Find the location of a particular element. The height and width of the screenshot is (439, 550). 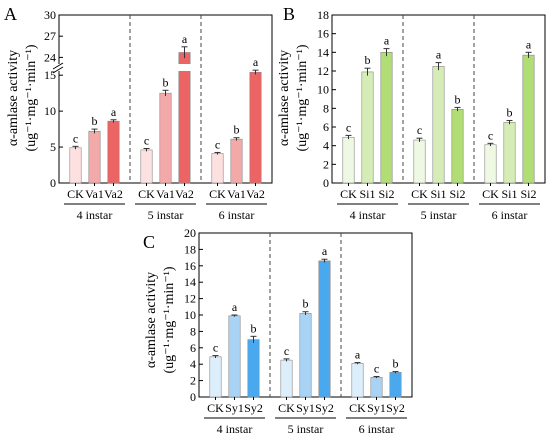

y-tick-label: 20 is located at coordinates (190, 233).